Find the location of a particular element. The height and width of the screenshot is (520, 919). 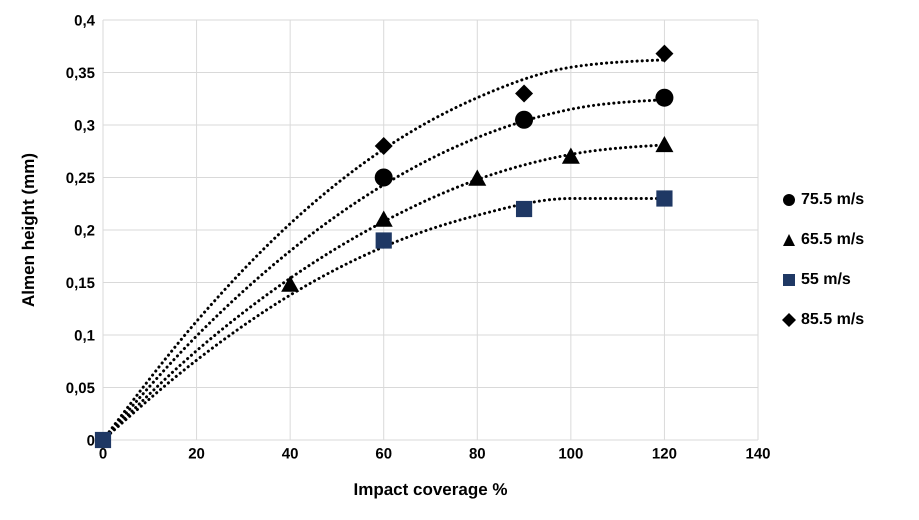

x-tick-label: 60 is located at coordinates (383, 454).